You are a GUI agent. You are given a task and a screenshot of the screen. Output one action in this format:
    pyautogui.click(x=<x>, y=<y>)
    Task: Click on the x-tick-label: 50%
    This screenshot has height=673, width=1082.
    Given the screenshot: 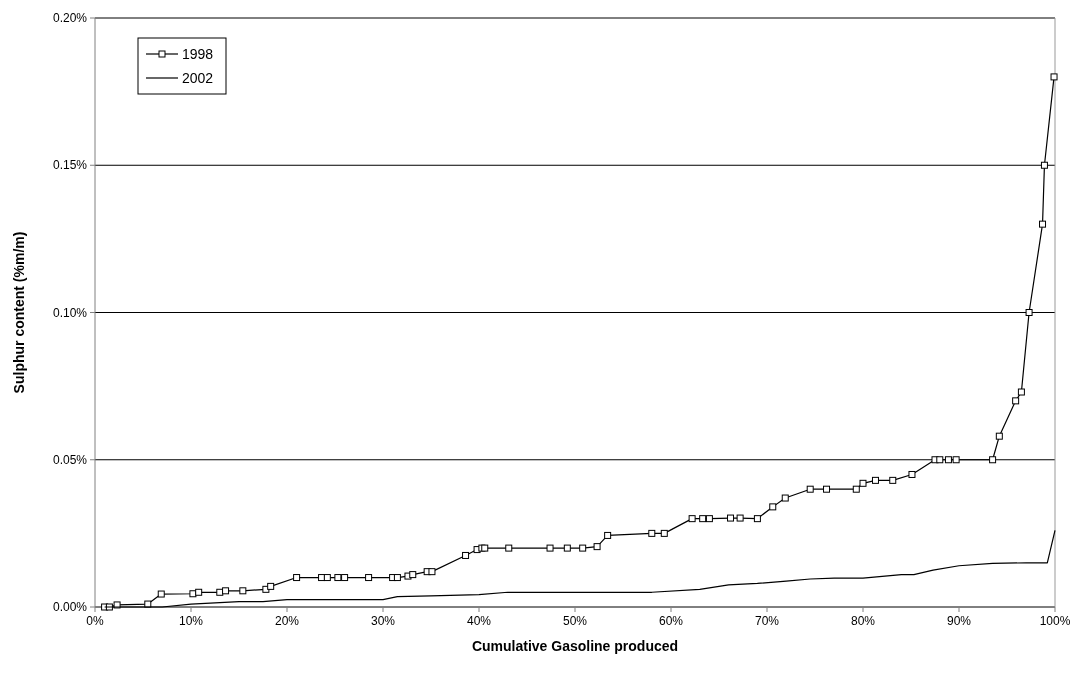 What is the action you would take?
    pyautogui.click(x=575, y=621)
    